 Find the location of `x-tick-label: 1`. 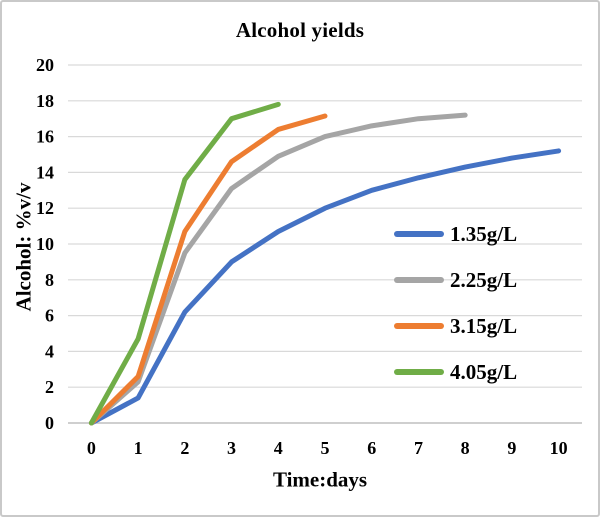

x-tick-label: 1 is located at coordinates (138, 448).